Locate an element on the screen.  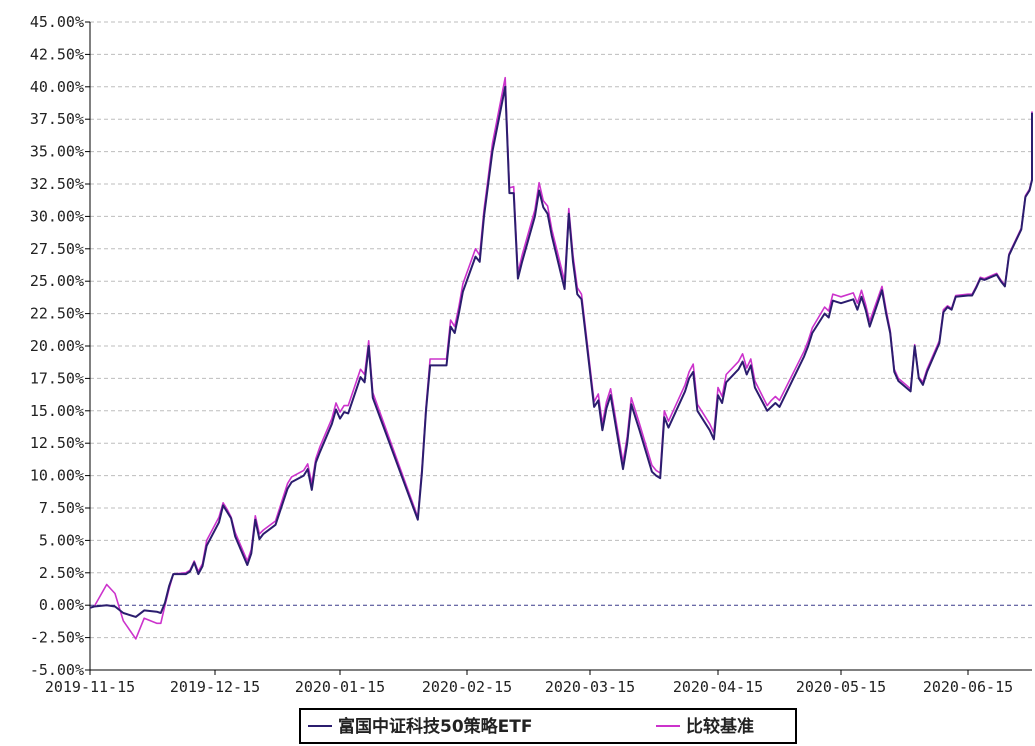
y-tick-label: 35.00% is located at coordinates (57, 152).